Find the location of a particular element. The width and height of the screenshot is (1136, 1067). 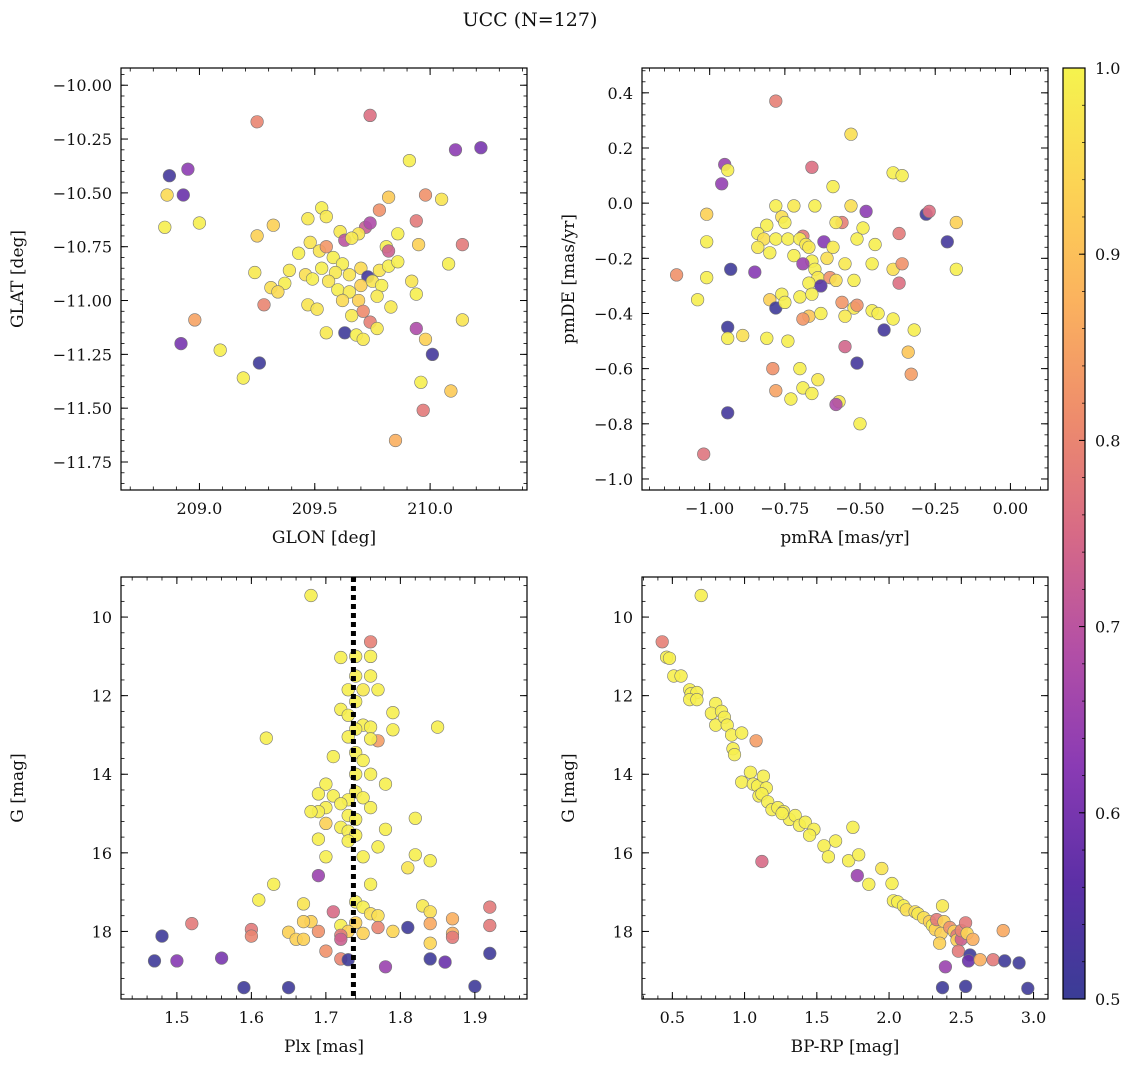

x-tick-label: 0.5 is located at coordinates (672, 1017).